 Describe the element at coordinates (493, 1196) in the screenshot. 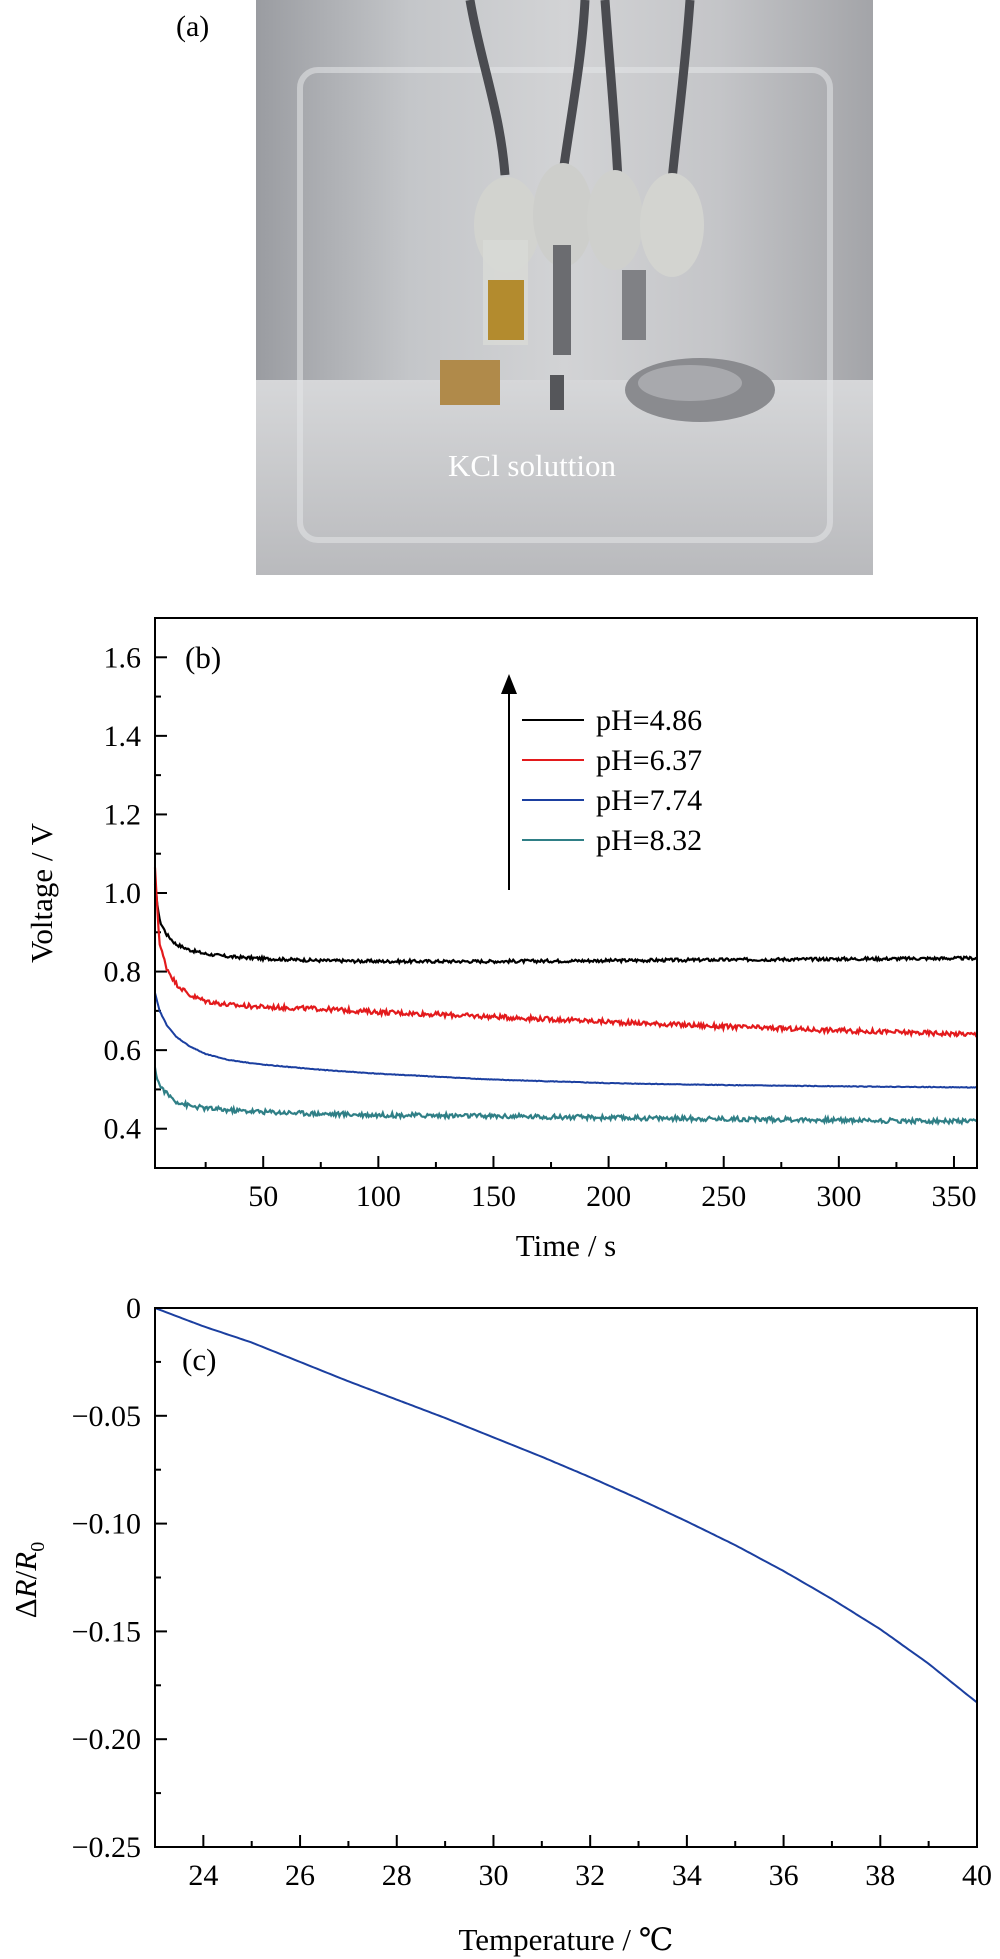

I see `b-x-tick-label: 150` at that location.